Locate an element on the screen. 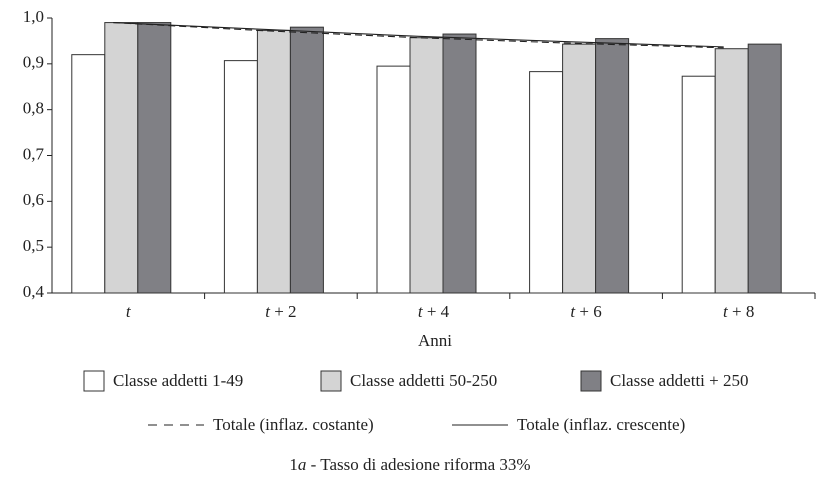  x-tick-label: t + 8 is located at coordinates (738, 311).